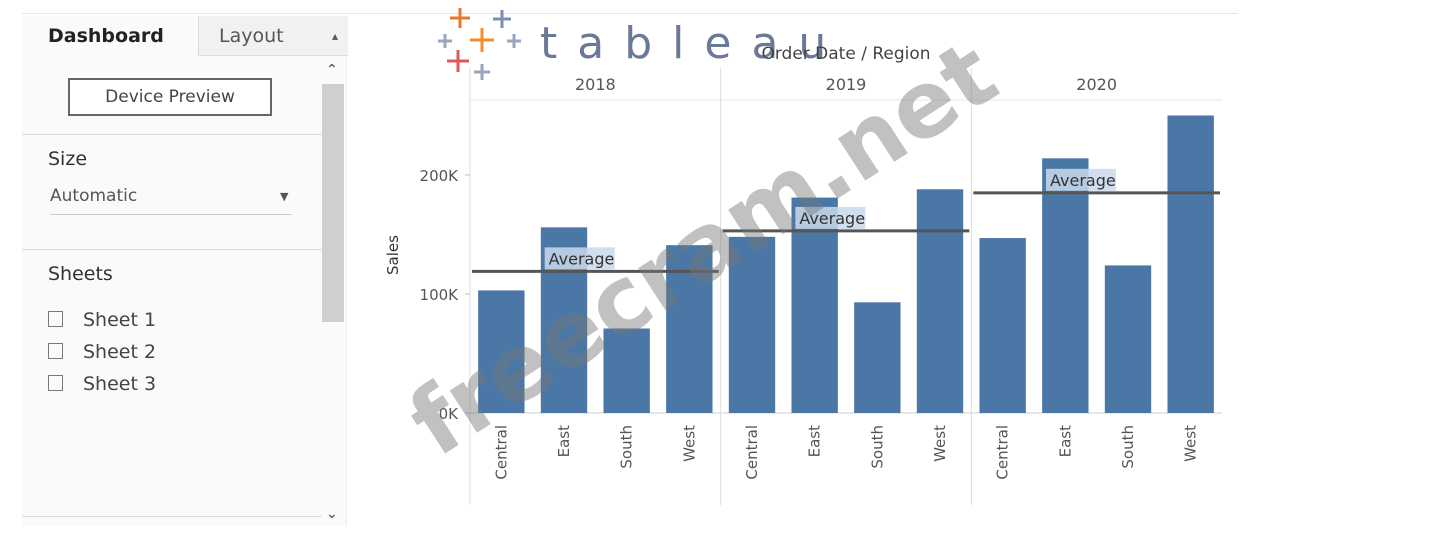  I want to click on scroll-up: ⌃, so click(332, 70).